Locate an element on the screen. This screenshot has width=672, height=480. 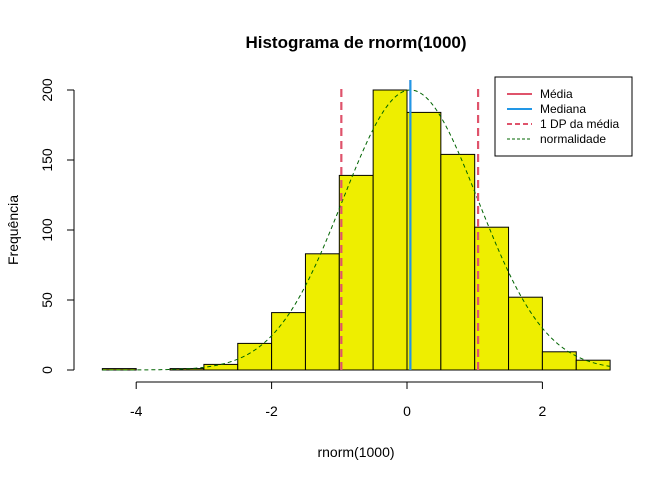
x-tick-label: -4 is located at coordinates (136, 411).